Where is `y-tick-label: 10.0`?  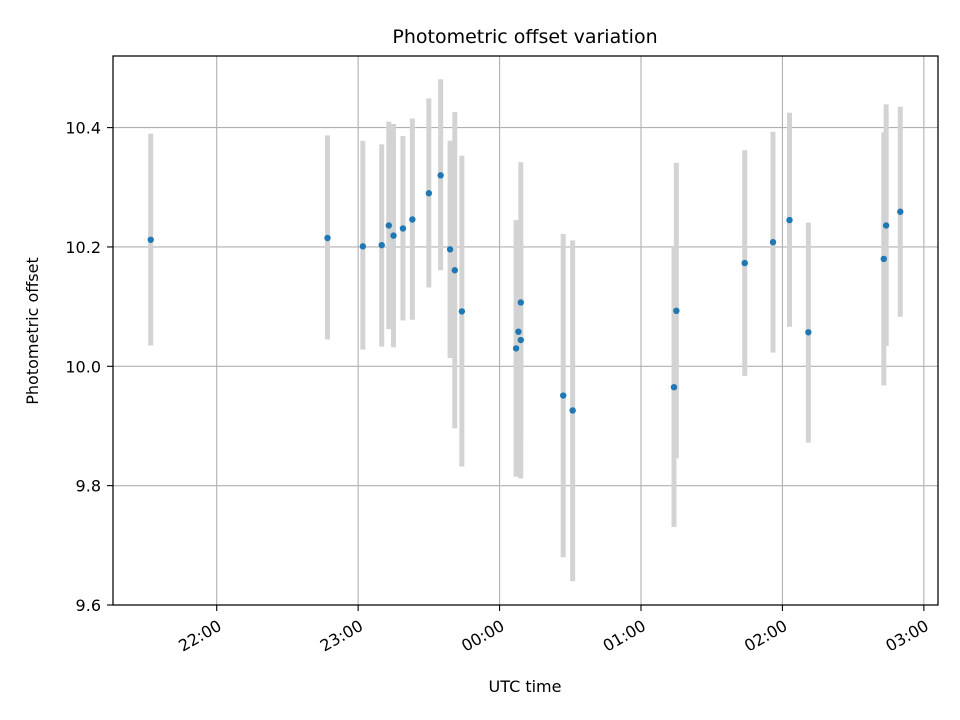
y-tick-label: 10.0 is located at coordinates (83, 366).